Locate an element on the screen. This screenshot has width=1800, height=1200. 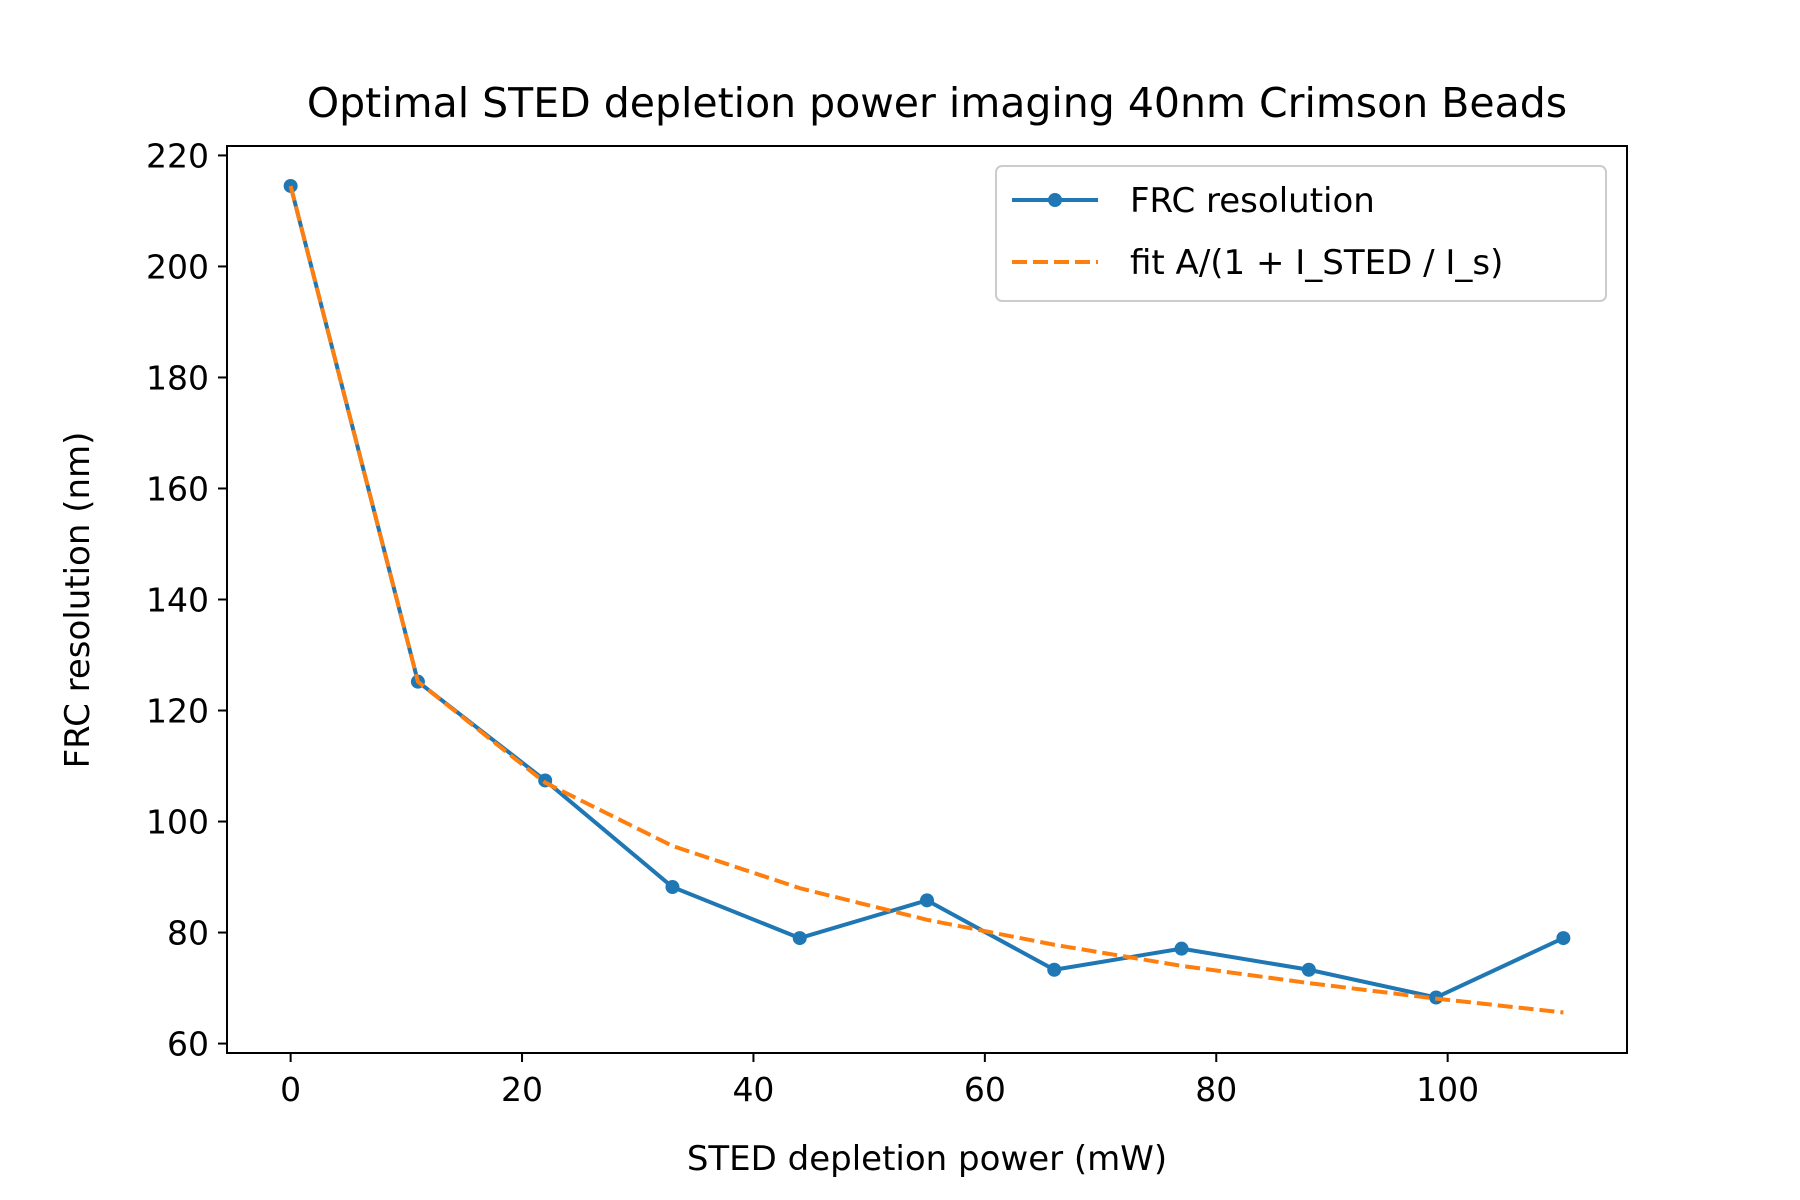
y-tick-label: 220 is located at coordinates (177, 155).